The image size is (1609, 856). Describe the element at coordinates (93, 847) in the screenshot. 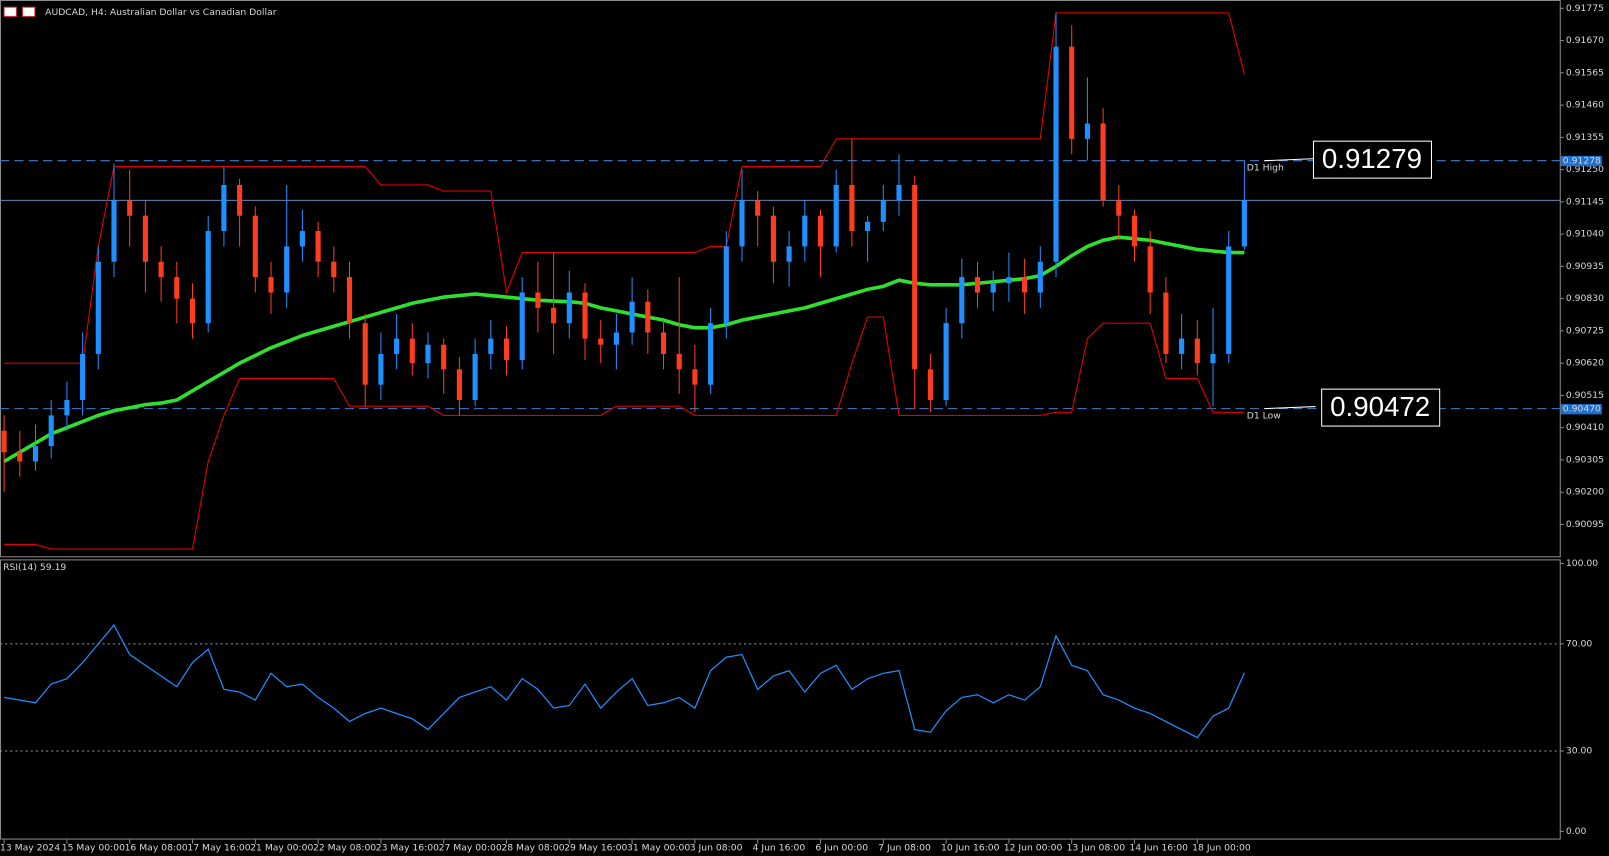

I see `x-tick-label: 15 May 00:00` at that location.